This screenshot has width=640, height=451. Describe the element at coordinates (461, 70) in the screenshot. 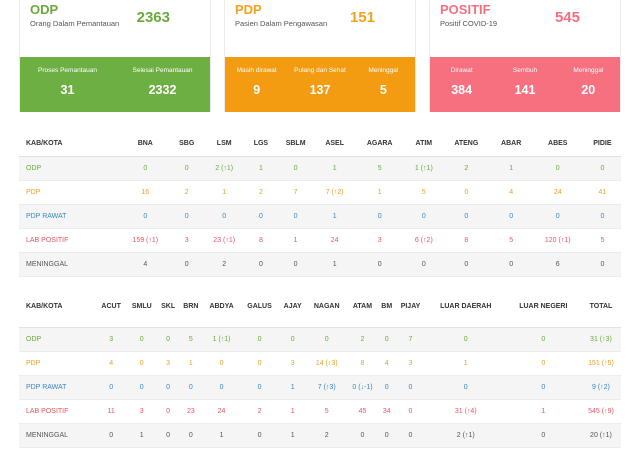

I see `positif-stat-label: Dirawat` at that location.